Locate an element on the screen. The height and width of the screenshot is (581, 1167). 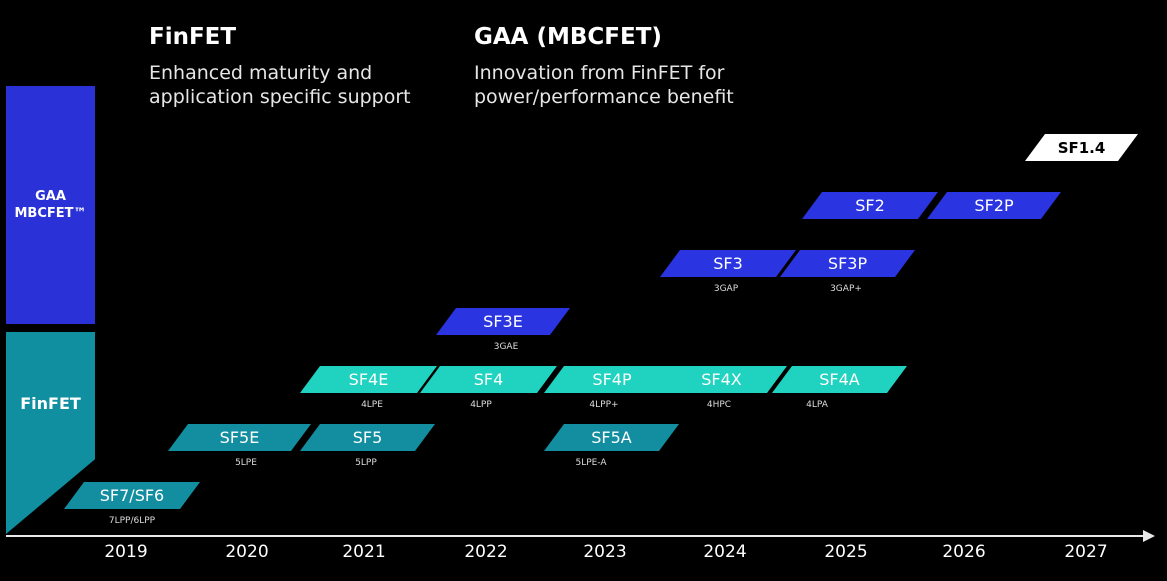
year-label: 2025 is located at coordinates (846, 552).